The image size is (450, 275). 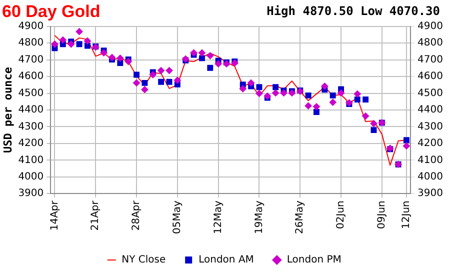 What do you see at coordinates (31, 194) in the screenshot?
I see `y-tick-label: 3900` at bounding box center [31, 194].